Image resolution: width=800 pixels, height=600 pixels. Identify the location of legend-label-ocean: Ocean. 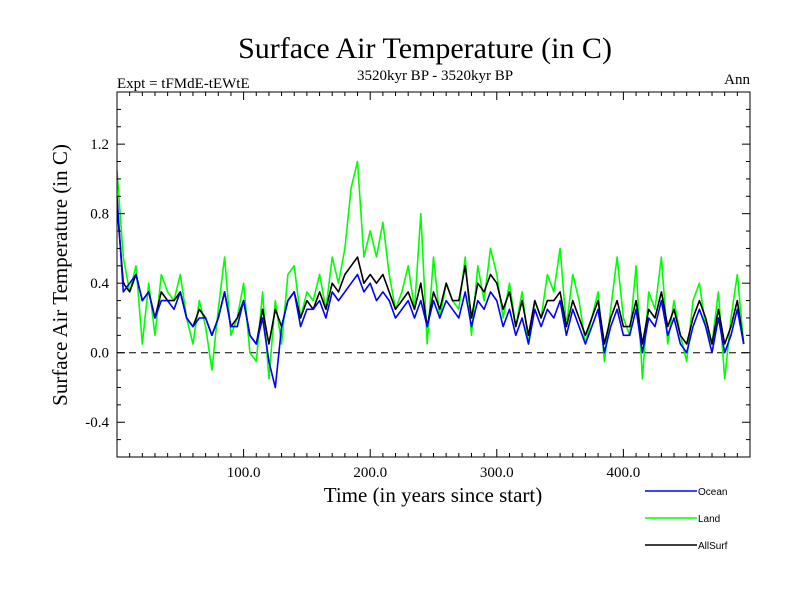
(712, 492).